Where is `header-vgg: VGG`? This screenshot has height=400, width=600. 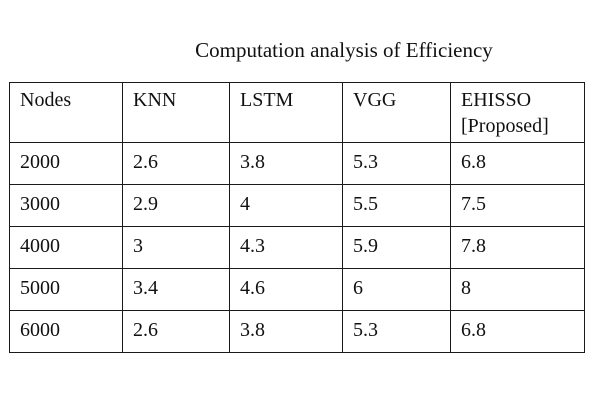 header-vgg: VGG is located at coordinates (396, 112).